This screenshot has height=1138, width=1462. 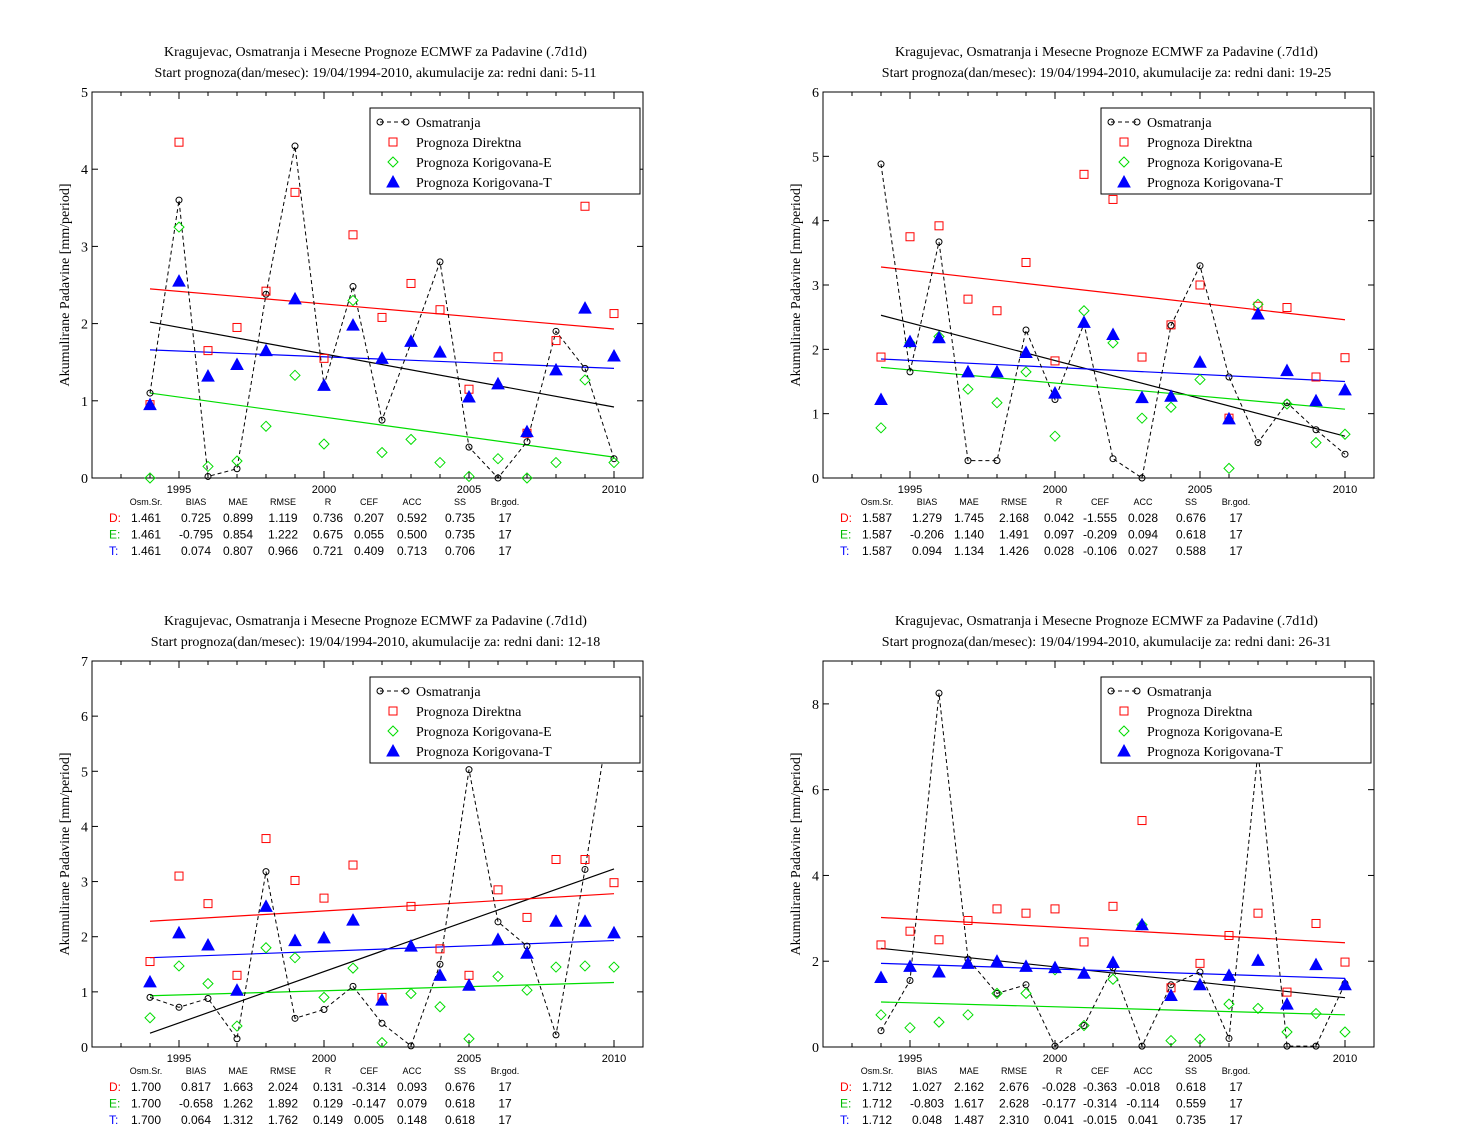 I want to click on y-axis-label: Akumulirane Padavine [mm/period], so click(x=65, y=285).